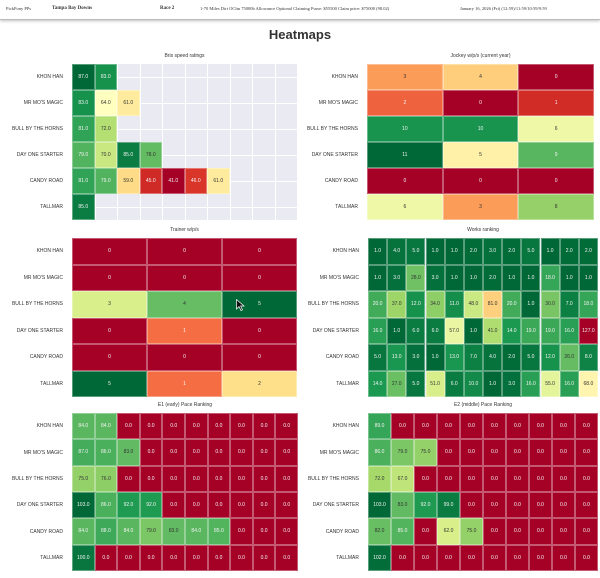 This screenshot has height=578, width=600. Describe the element at coordinates (167, 8) in the screenshot. I see `race-number: Race 2` at that location.